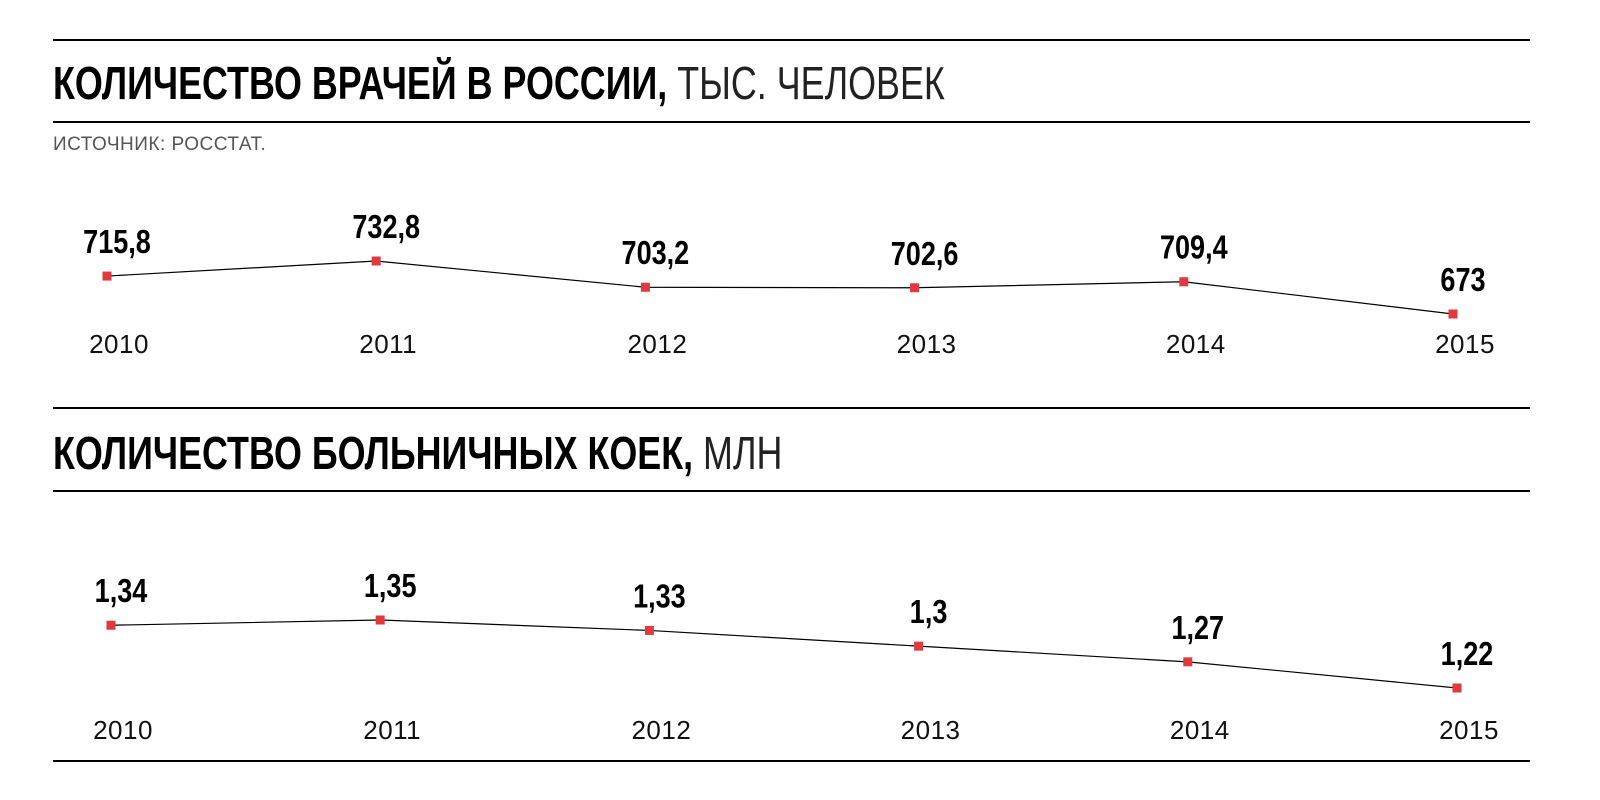  I want to click on chart1-point-2014, so click(1184, 282).